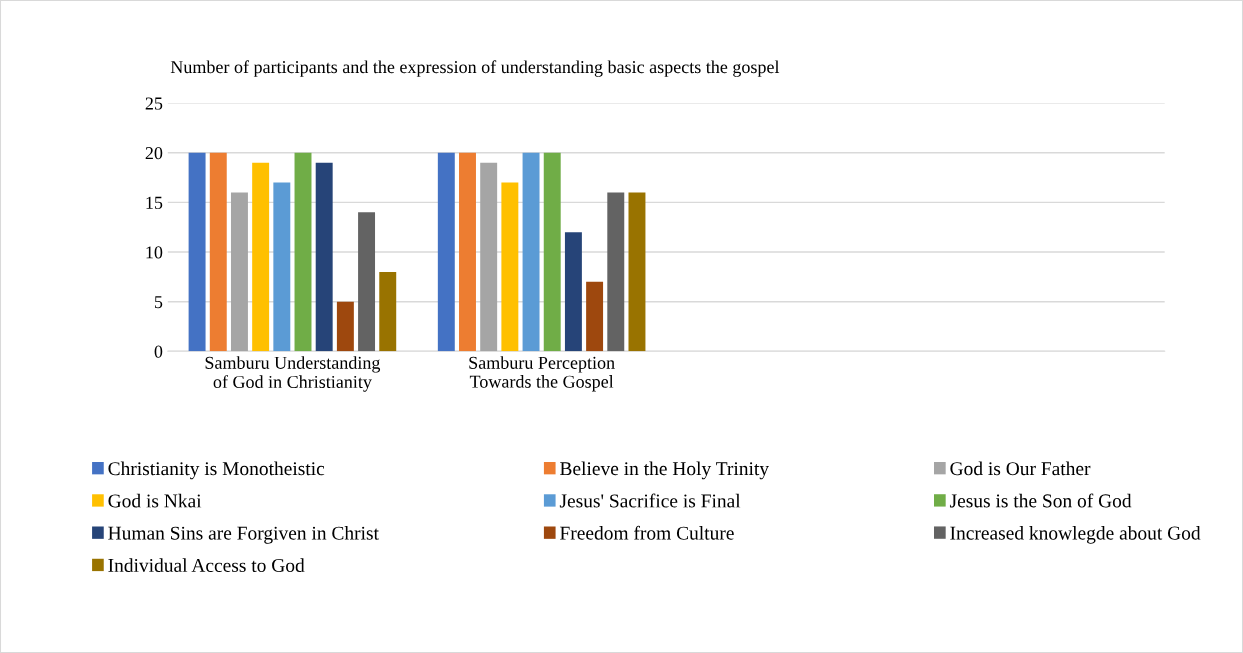 The width and height of the screenshot is (1243, 653). I want to click on legend-label: God is Our Father, so click(1020, 468).